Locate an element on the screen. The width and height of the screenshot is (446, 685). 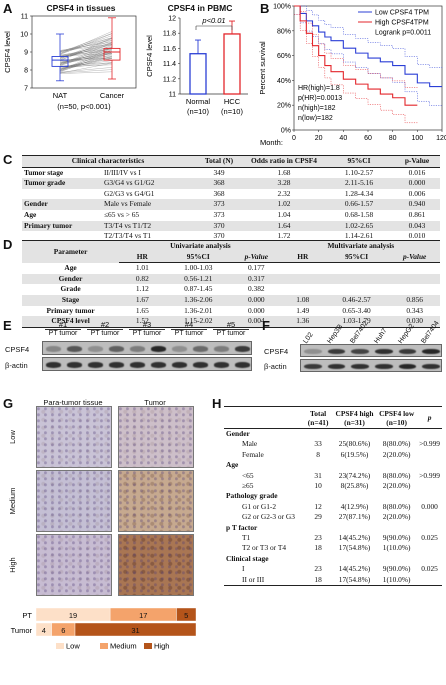
blot-e-lane-label: PT tumor is located at coordinates (231, 333).